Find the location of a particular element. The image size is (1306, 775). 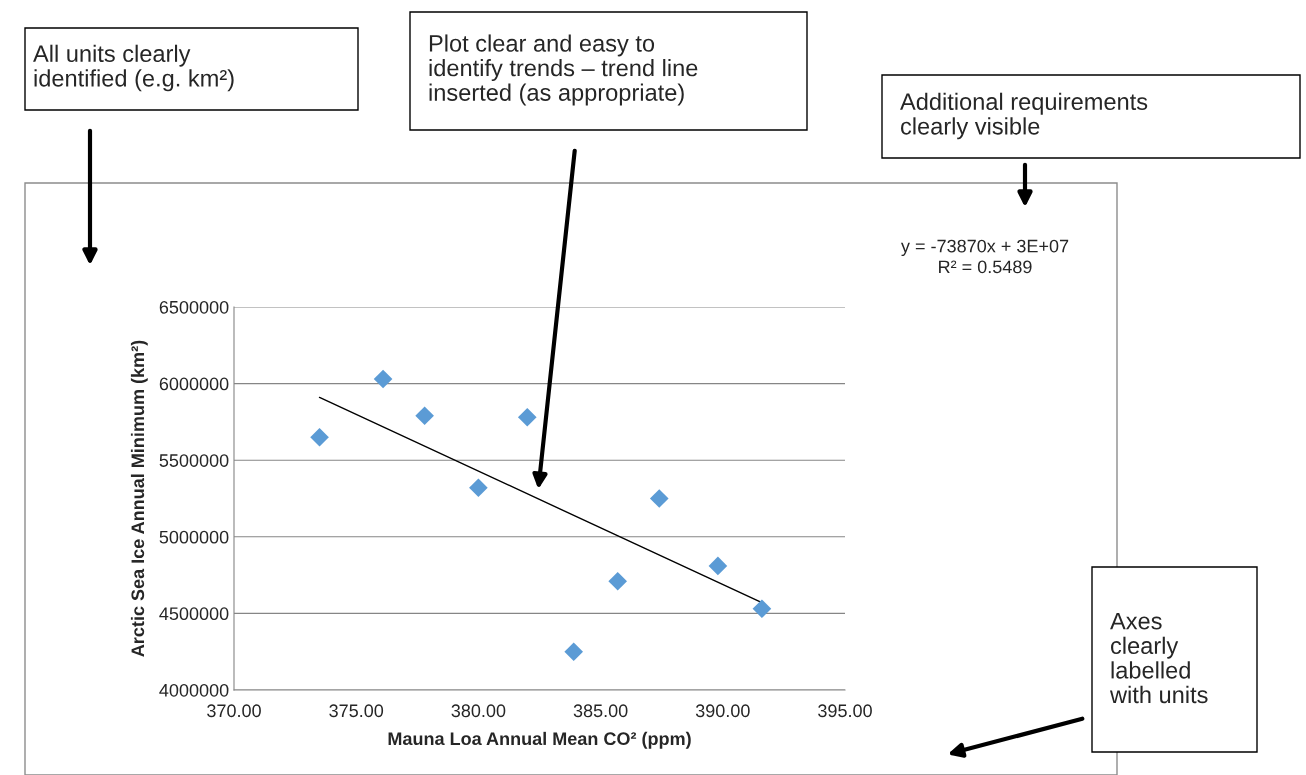

x-tick-label: 375.00 is located at coordinates (356, 711).